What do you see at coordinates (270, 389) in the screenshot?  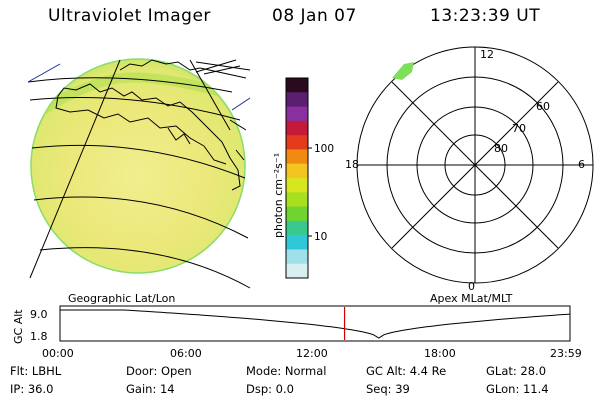 I see `status-dsp: Dsp: 0.0` at bounding box center [270, 389].